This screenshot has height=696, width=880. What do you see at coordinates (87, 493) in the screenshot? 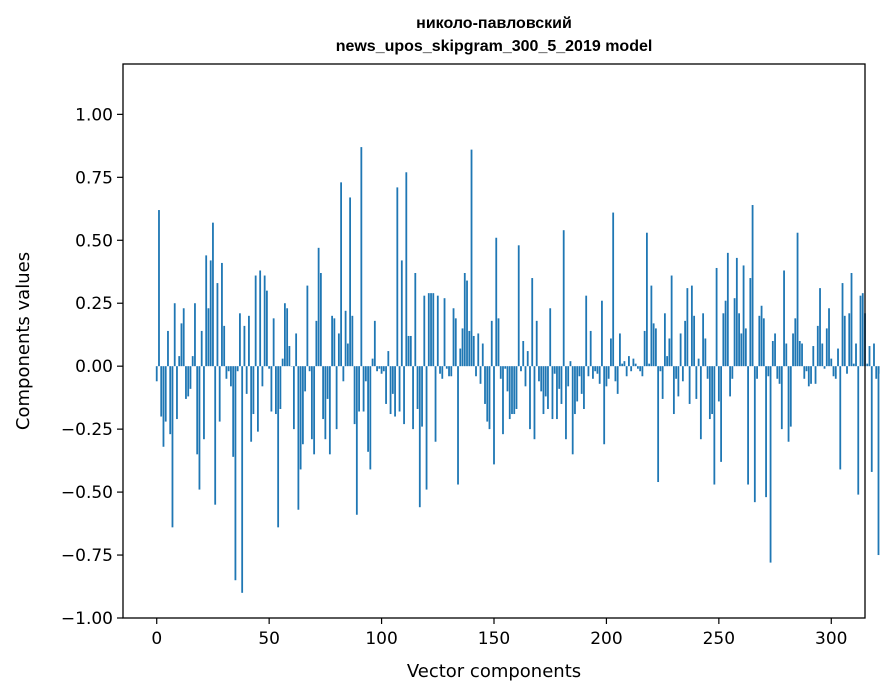
I see `y-tick-label: −0.50` at bounding box center [87, 493].